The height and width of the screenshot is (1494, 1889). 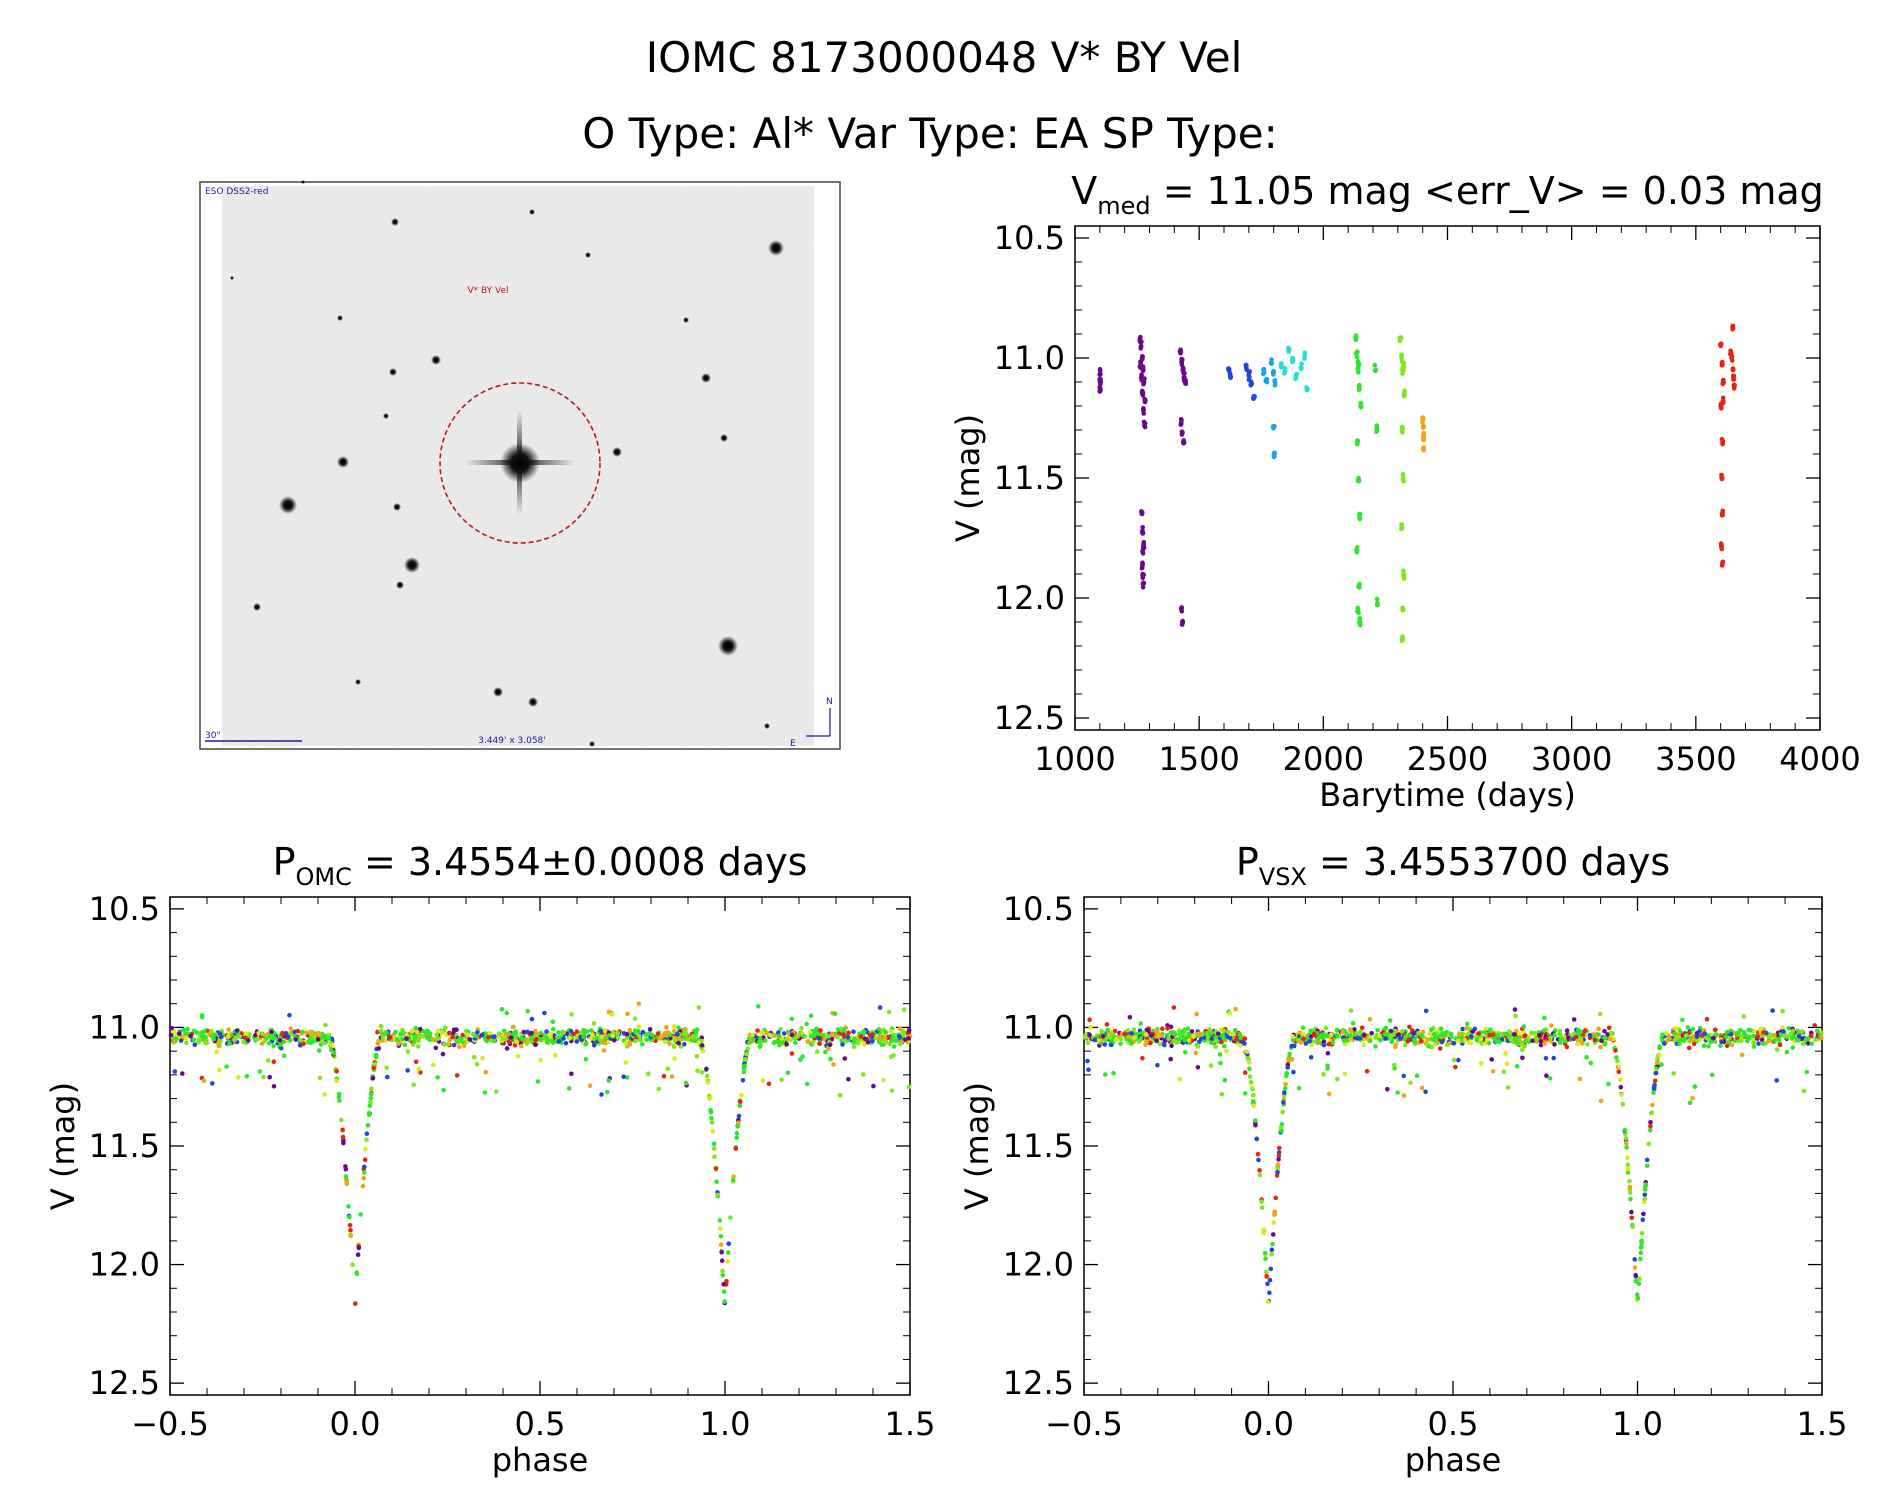 What do you see at coordinates (1323, 759) in the screenshot?
I see `x-tick-label: 2000` at bounding box center [1323, 759].